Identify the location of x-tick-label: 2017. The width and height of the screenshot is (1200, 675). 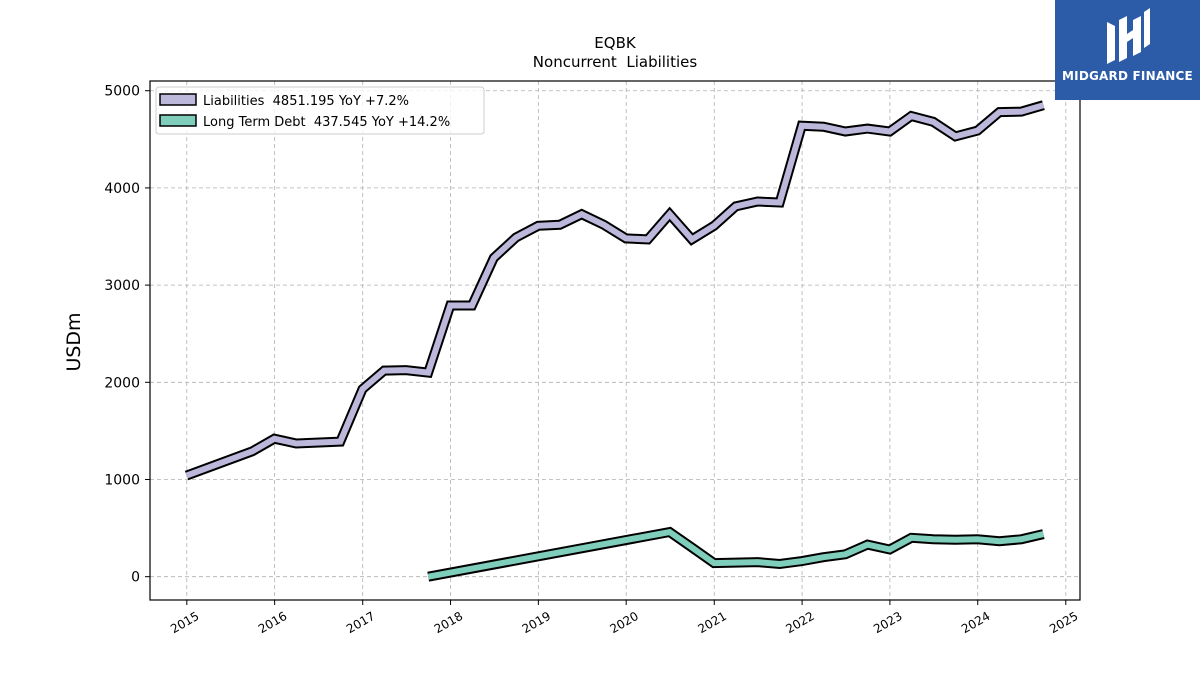
(360, 622).